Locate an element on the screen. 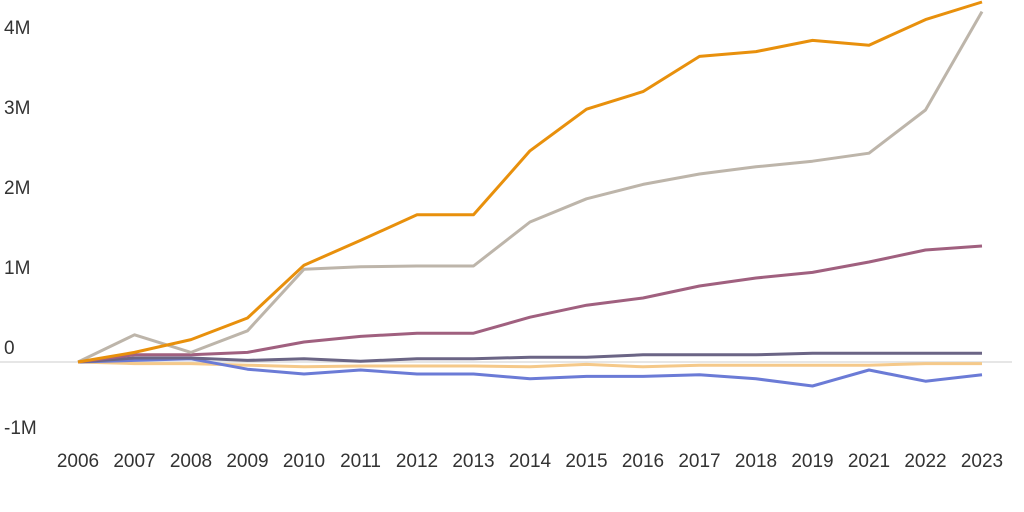 The image size is (1024, 512). x-tick-label: 2017 is located at coordinates (699, 461).